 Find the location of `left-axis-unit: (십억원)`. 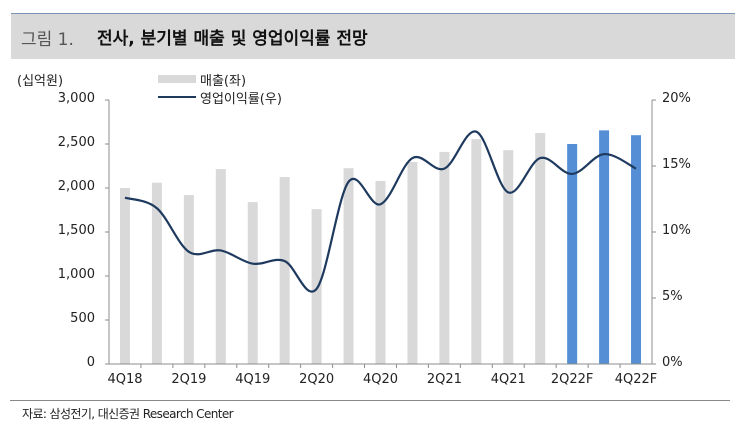

left-axis-unit: (십억원) is located at coordinates (40, 81).